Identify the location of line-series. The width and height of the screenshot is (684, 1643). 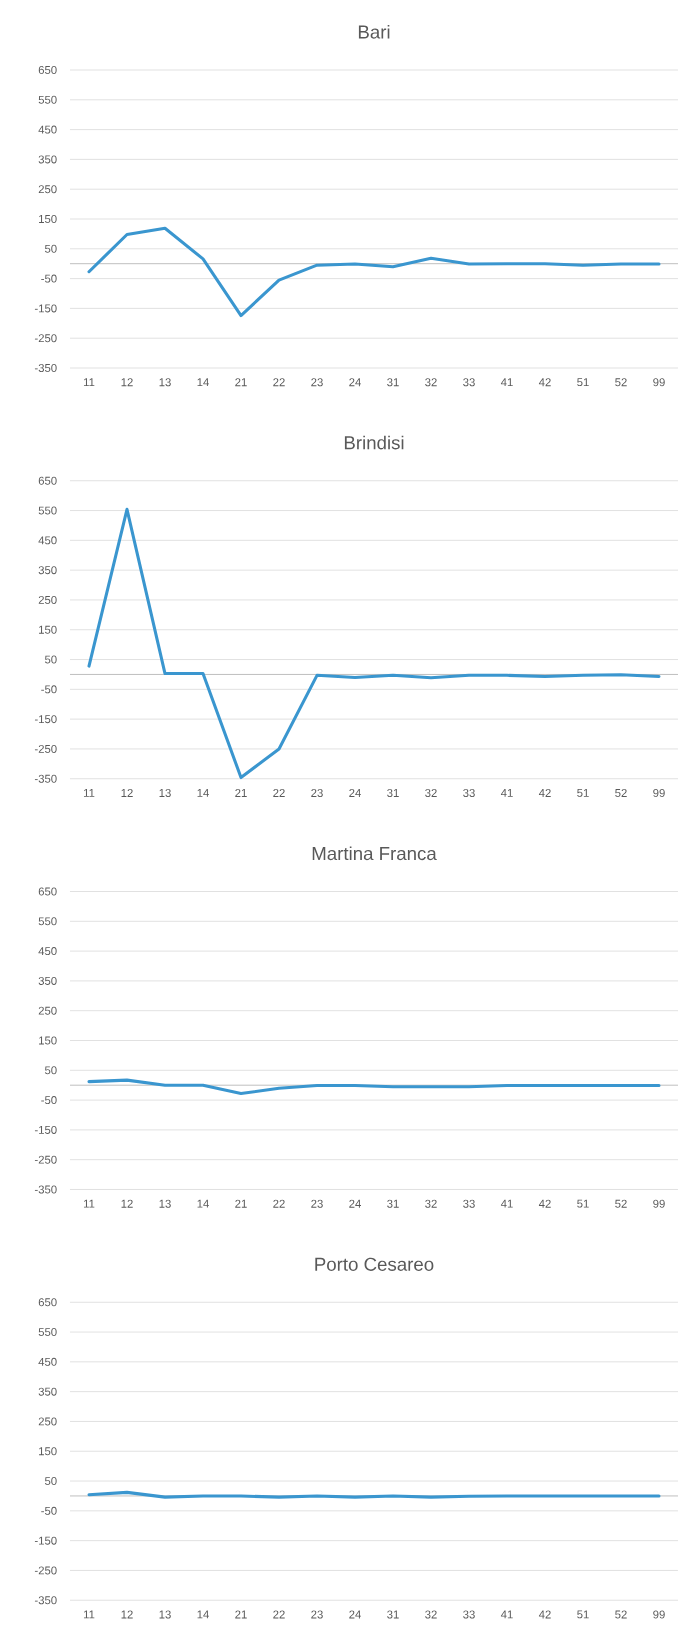
(374, 643).